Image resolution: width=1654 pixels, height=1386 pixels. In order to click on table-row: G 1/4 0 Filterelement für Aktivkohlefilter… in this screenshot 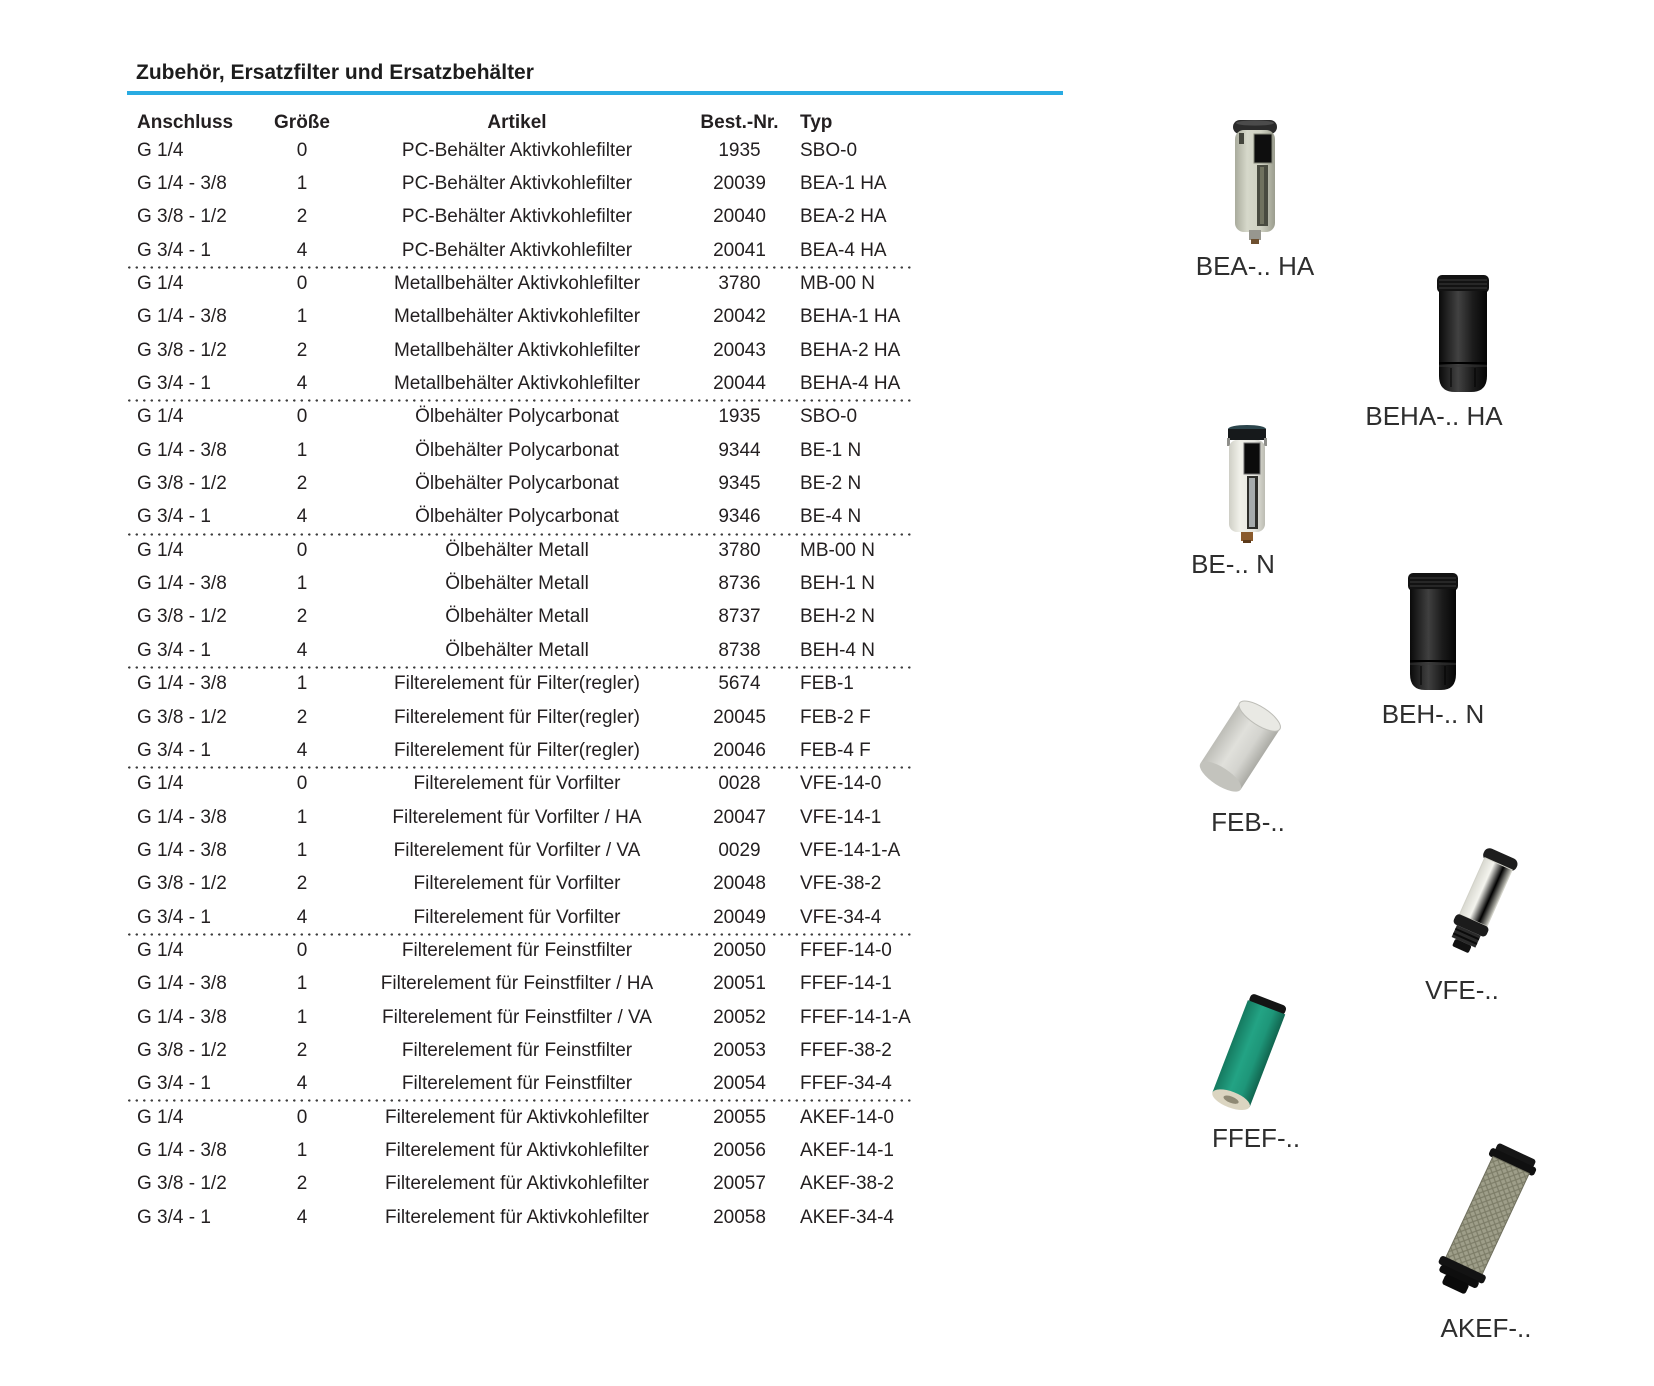, I will do `click(523, 1117)`.